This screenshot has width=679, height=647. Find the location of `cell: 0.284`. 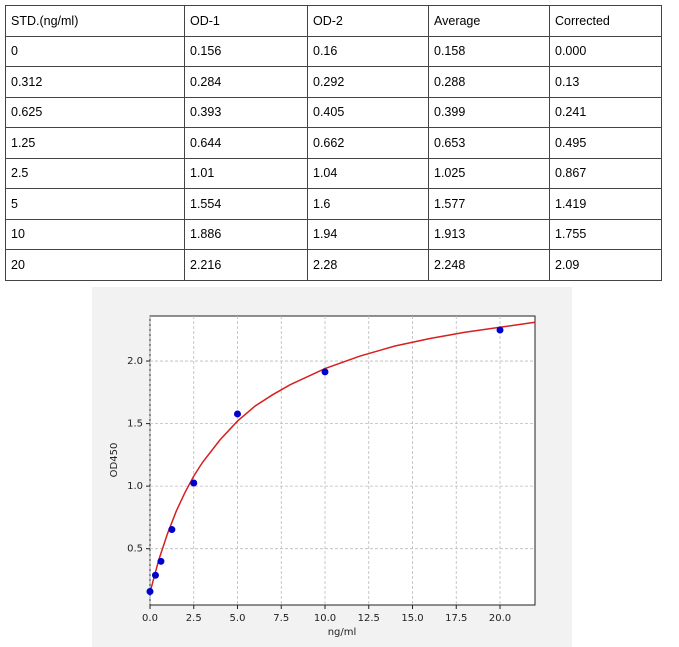

cell: 0.284 is located at coordinates (246, 82).